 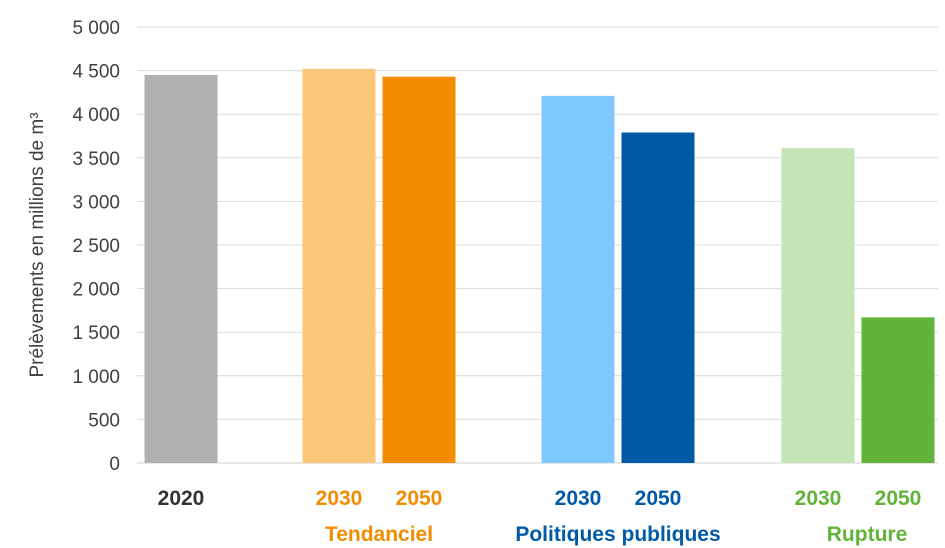 What do you see at coordinates (96, 159) in the screenshot?
I see `y-tick-label: 3 500` at bounding box center [96, 159].